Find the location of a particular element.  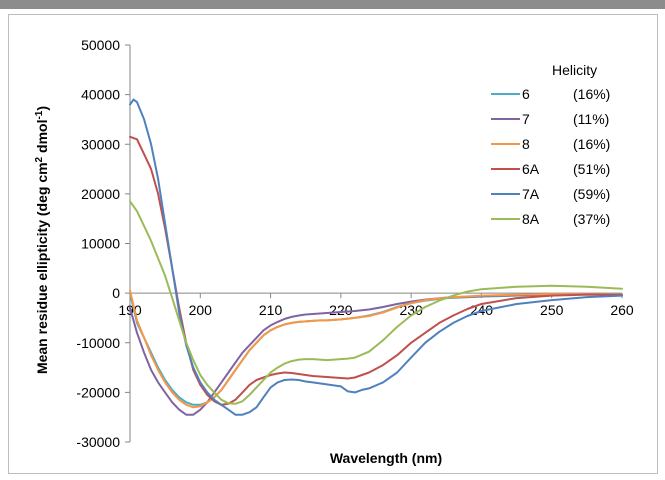

y-axis-title-main: Mean residue ellipticity (deg cm is located at coordinates (42, 268).